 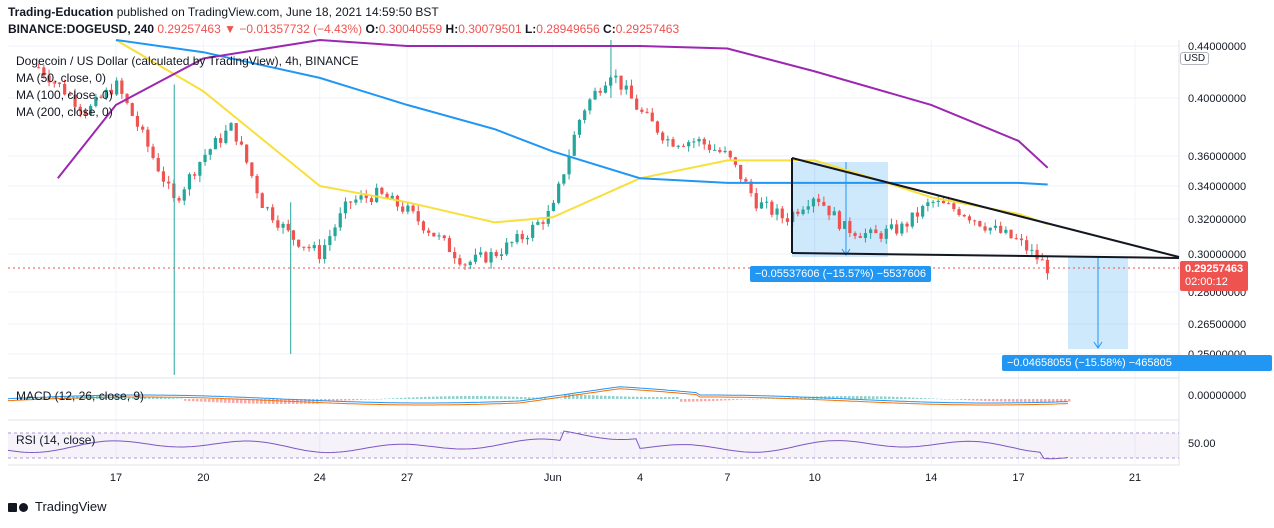 What do you see at coordinates (116, 478) in the screenshot?
I see `time-tick-0: 17` at bounding box center [116, 478].